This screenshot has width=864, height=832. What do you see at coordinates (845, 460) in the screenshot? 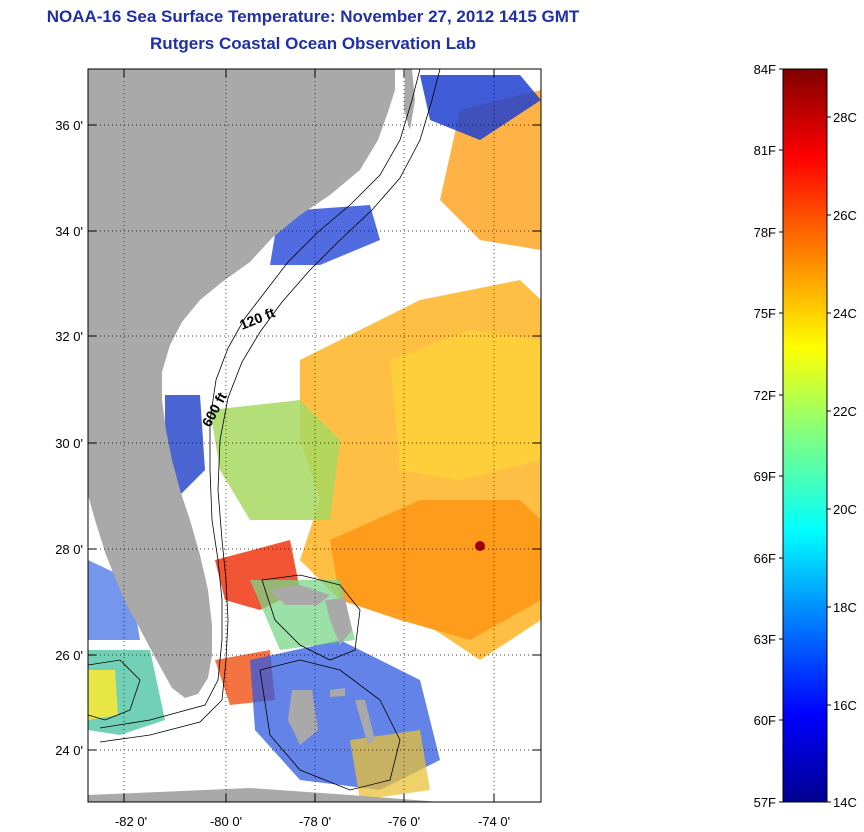
I see `colorbar-celsius-labels: 28C 26C 24C 22C 20C 18C 16C 14C` at bounding box center [845, 460].